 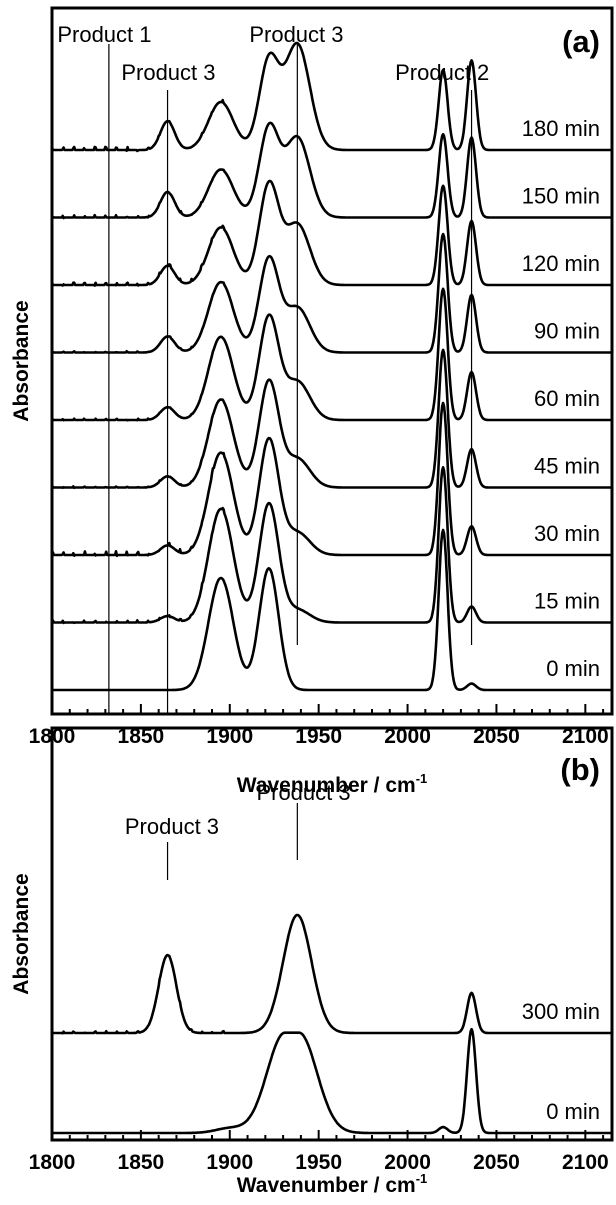 What do you see at coordinates (442, 72) in the screenshot?
I see `product-label: Product 2` at bounding box center [442, 72].